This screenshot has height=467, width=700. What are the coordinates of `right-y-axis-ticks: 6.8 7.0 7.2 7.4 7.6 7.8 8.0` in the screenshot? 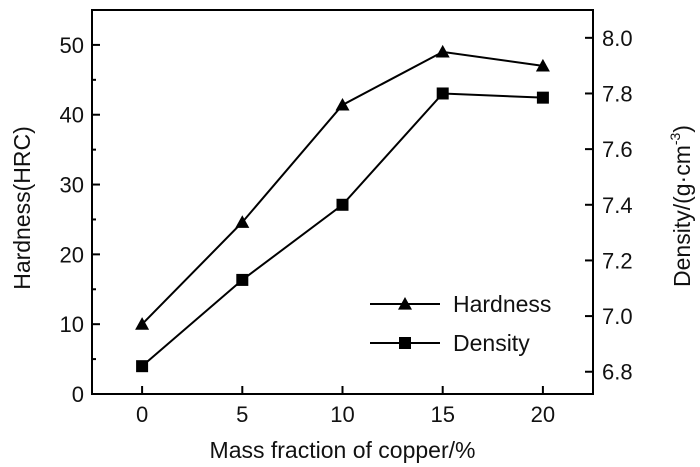 It's located at (609, 205).